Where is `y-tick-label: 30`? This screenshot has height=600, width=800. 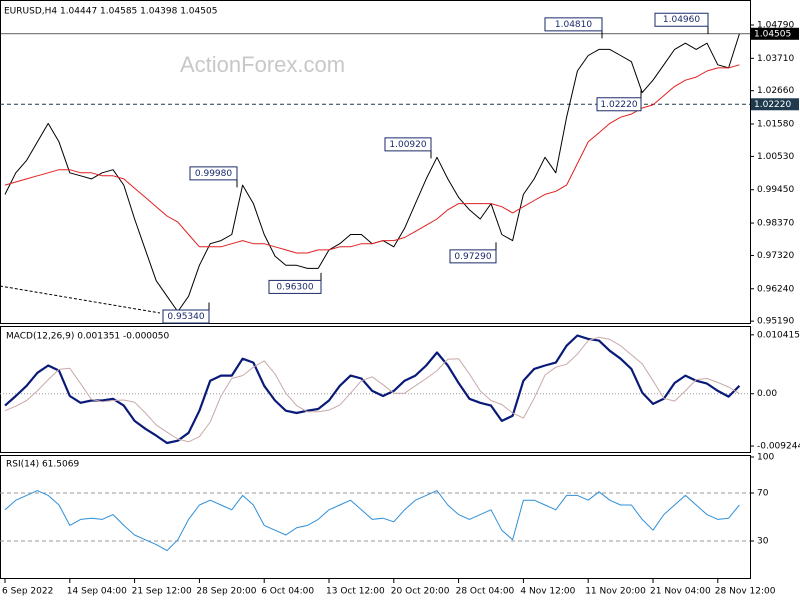
y-tick-label: 30 is located at coordinates (763, 542).